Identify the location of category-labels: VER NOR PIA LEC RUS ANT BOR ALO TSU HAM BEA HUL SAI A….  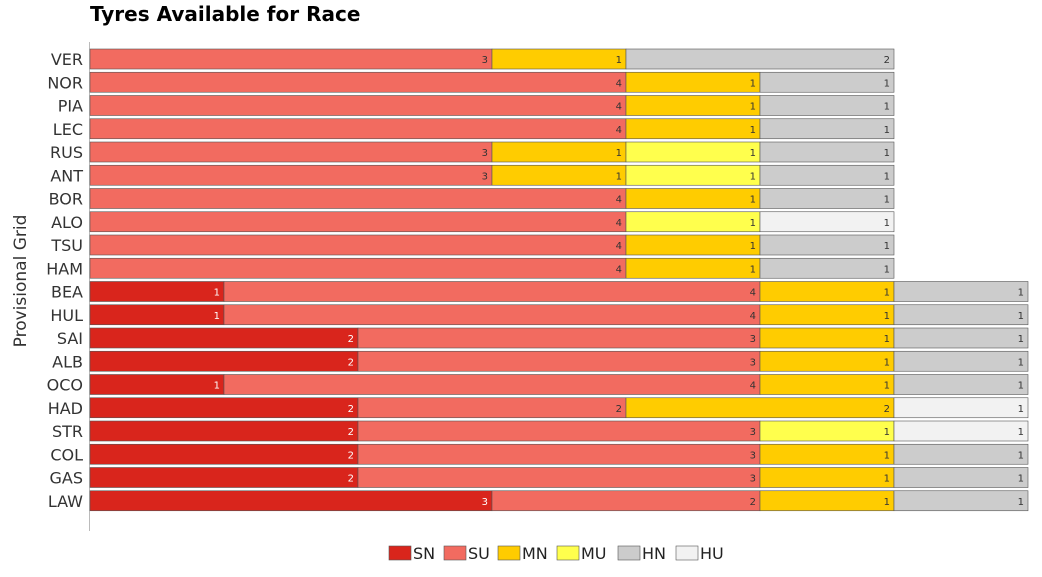
(64, 280).